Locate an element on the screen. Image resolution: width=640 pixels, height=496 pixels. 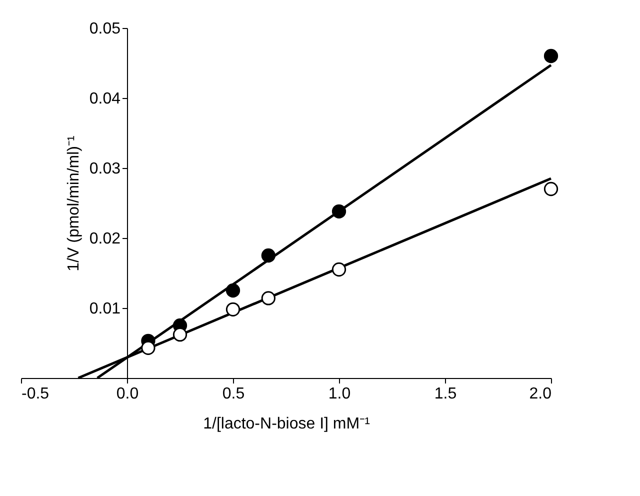
y-tick-label: 0.04 is located at coordinates (105, 99).